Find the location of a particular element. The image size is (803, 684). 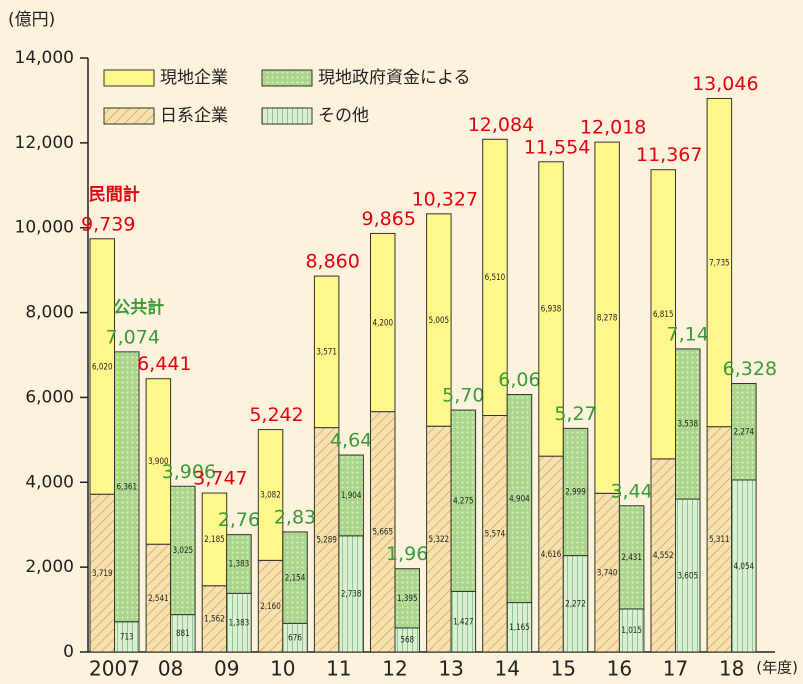

x-tick-label: 11 is located at coordinates (338, 669).